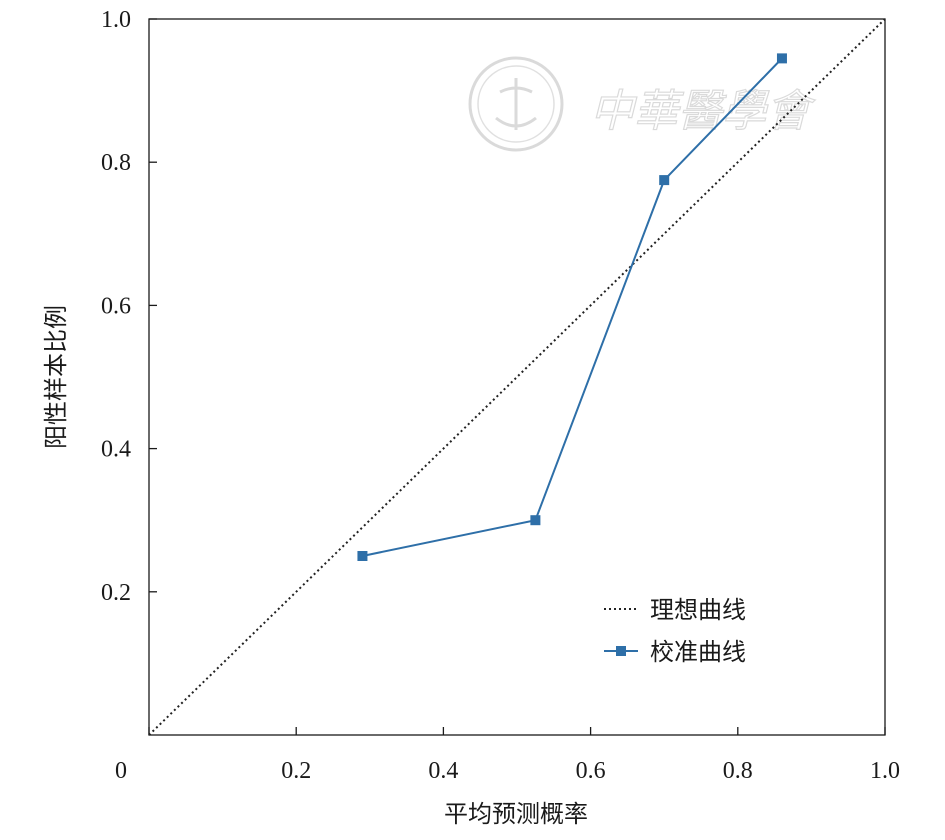 The width and height of the screenshot is (945, 840). I want to click on y-tick-label: 1.0, so click(116, 20).